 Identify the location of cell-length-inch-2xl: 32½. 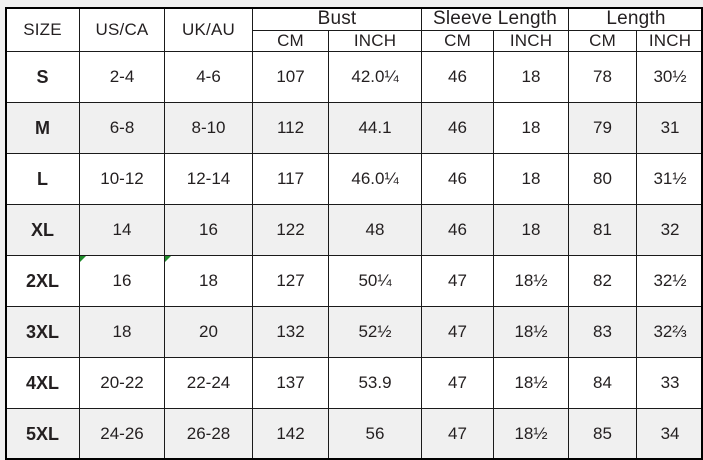
(669, 281).